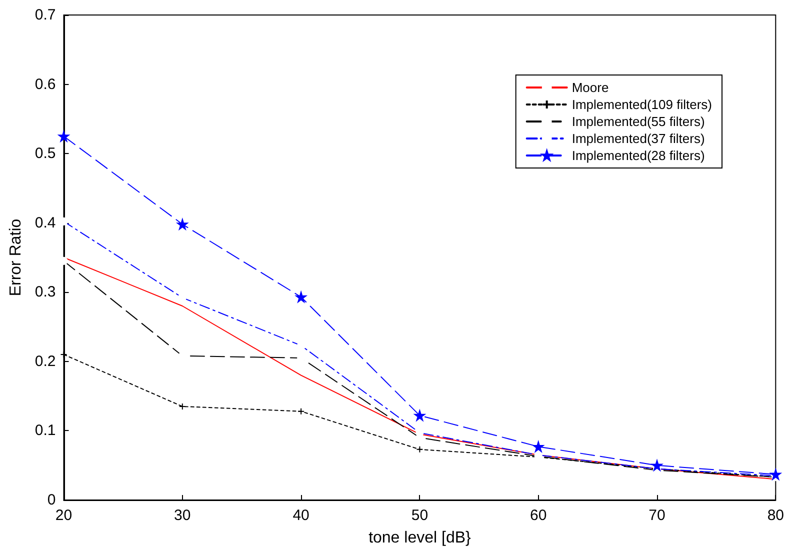 This screenshot has width=787, height=555. What do you see at coordinates (301, 515) in the screenshot?
I see `x-tick-label: 40` at bounding box center [301, 515].